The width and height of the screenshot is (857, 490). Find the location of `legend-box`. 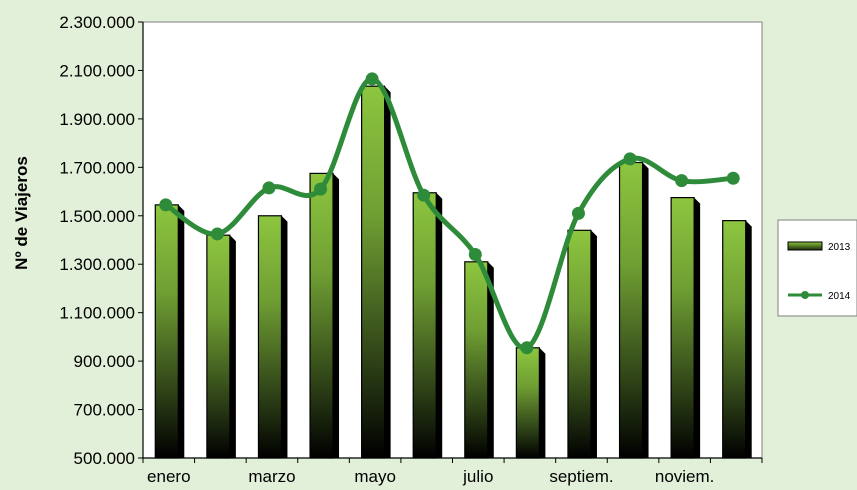

legend-box is located at coordinates (817, 268).